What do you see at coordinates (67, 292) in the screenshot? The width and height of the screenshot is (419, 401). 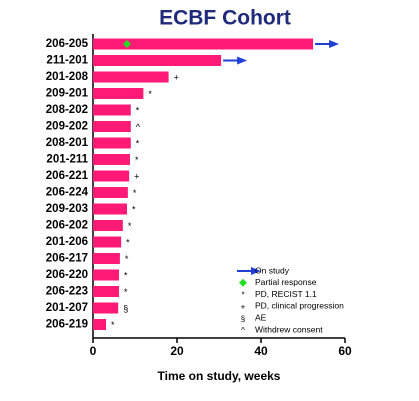 I see `y-tick-label: 206-223` at bounding box center [67, 292].